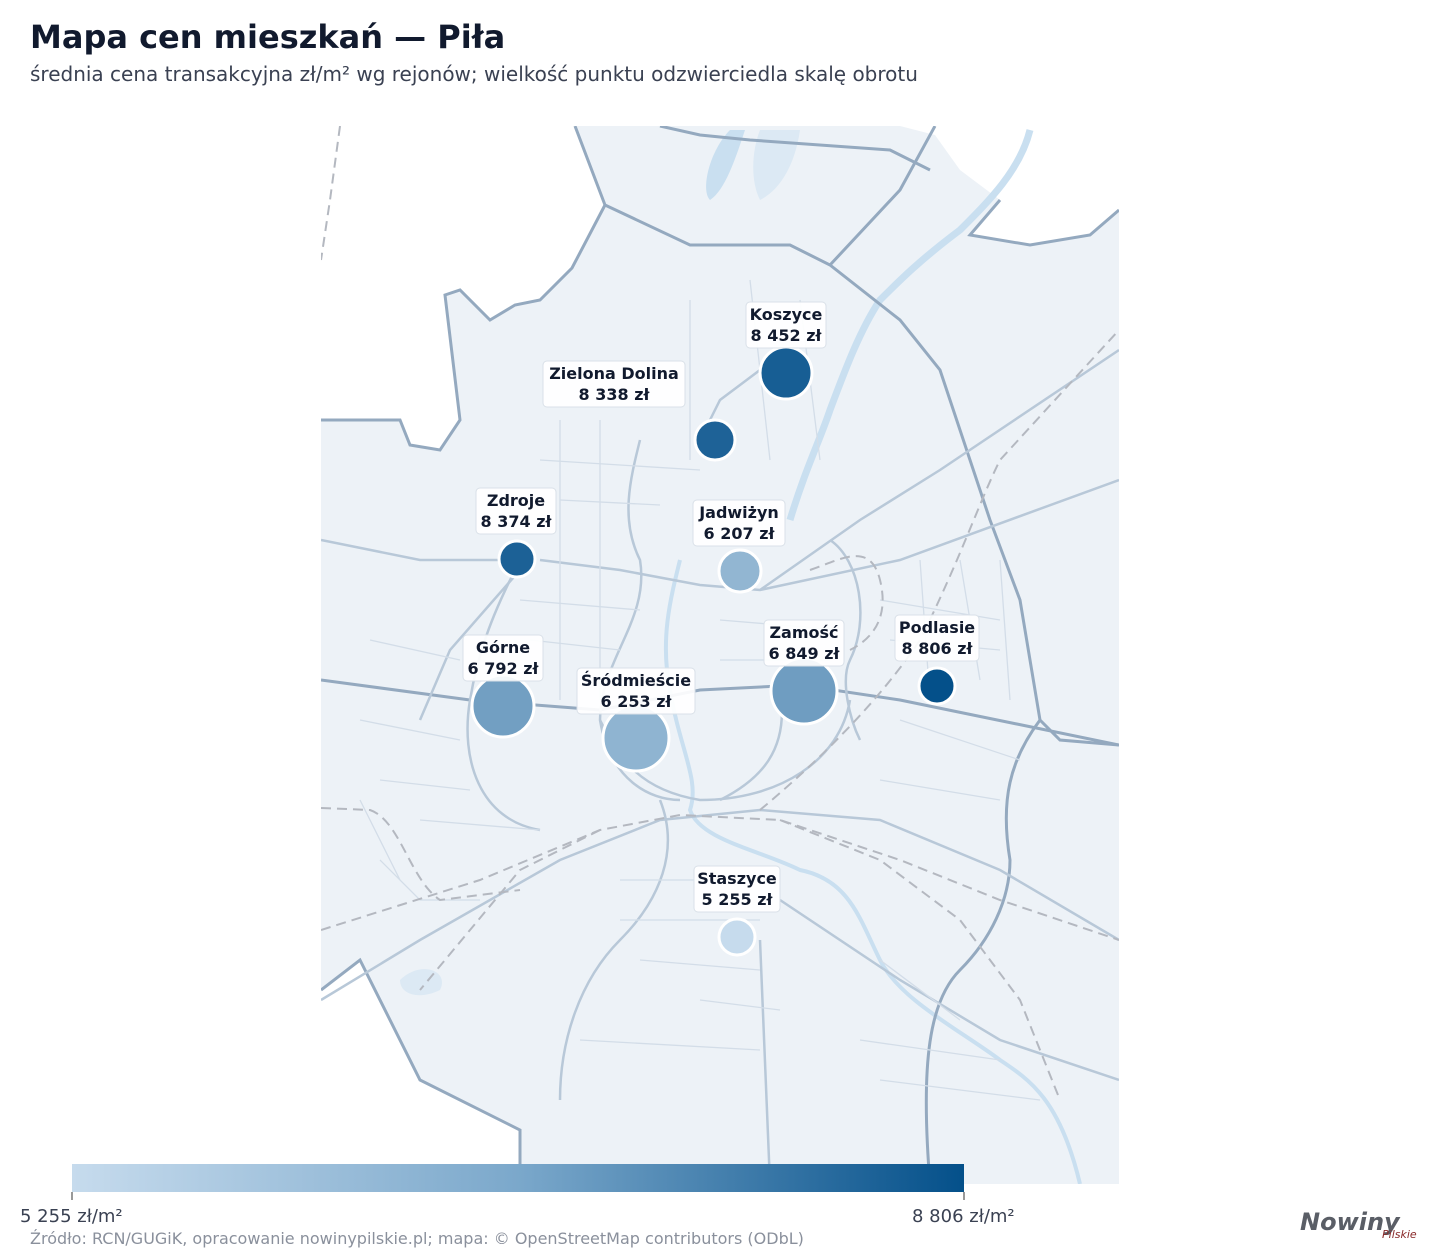  I want to click on district-name-staszyce: Staszyce, so click(737, 878).